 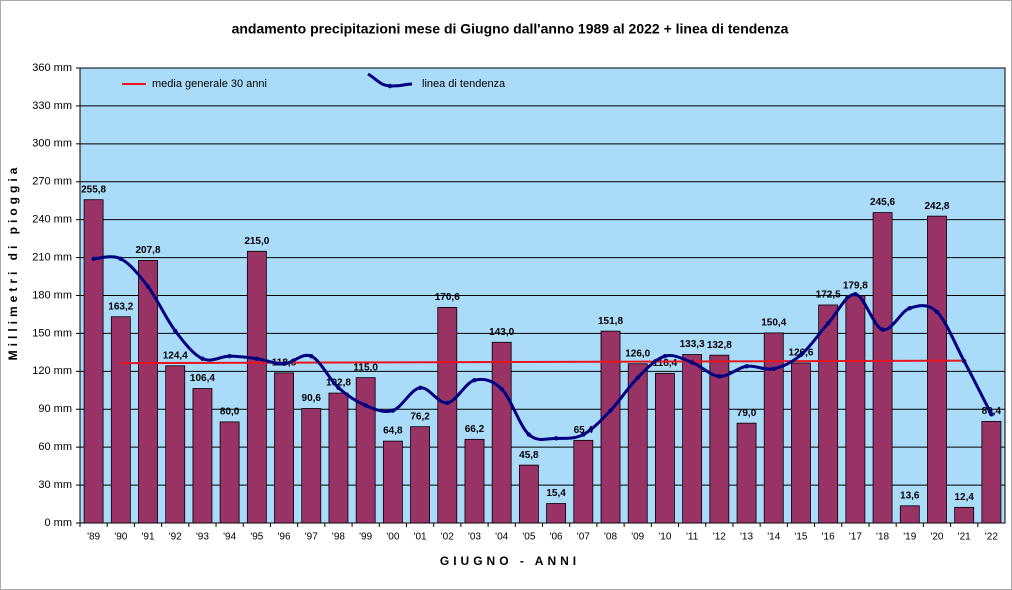 What do you see at coordinates (120, 537) in the screenshot?
I see `x-tick-label: '90` at bounding box center [120, 537].